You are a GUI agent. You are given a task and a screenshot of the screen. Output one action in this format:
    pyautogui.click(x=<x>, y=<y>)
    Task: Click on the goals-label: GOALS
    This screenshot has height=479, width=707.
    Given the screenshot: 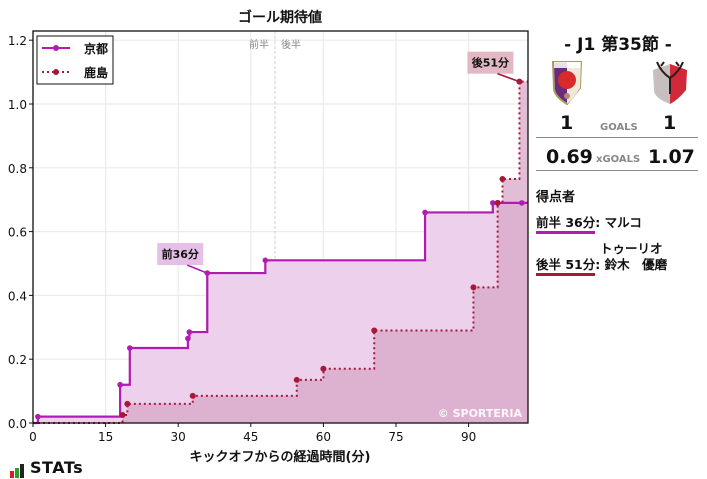 What is the action you would take?
    pyautogui.click(x=619, y=127)
    